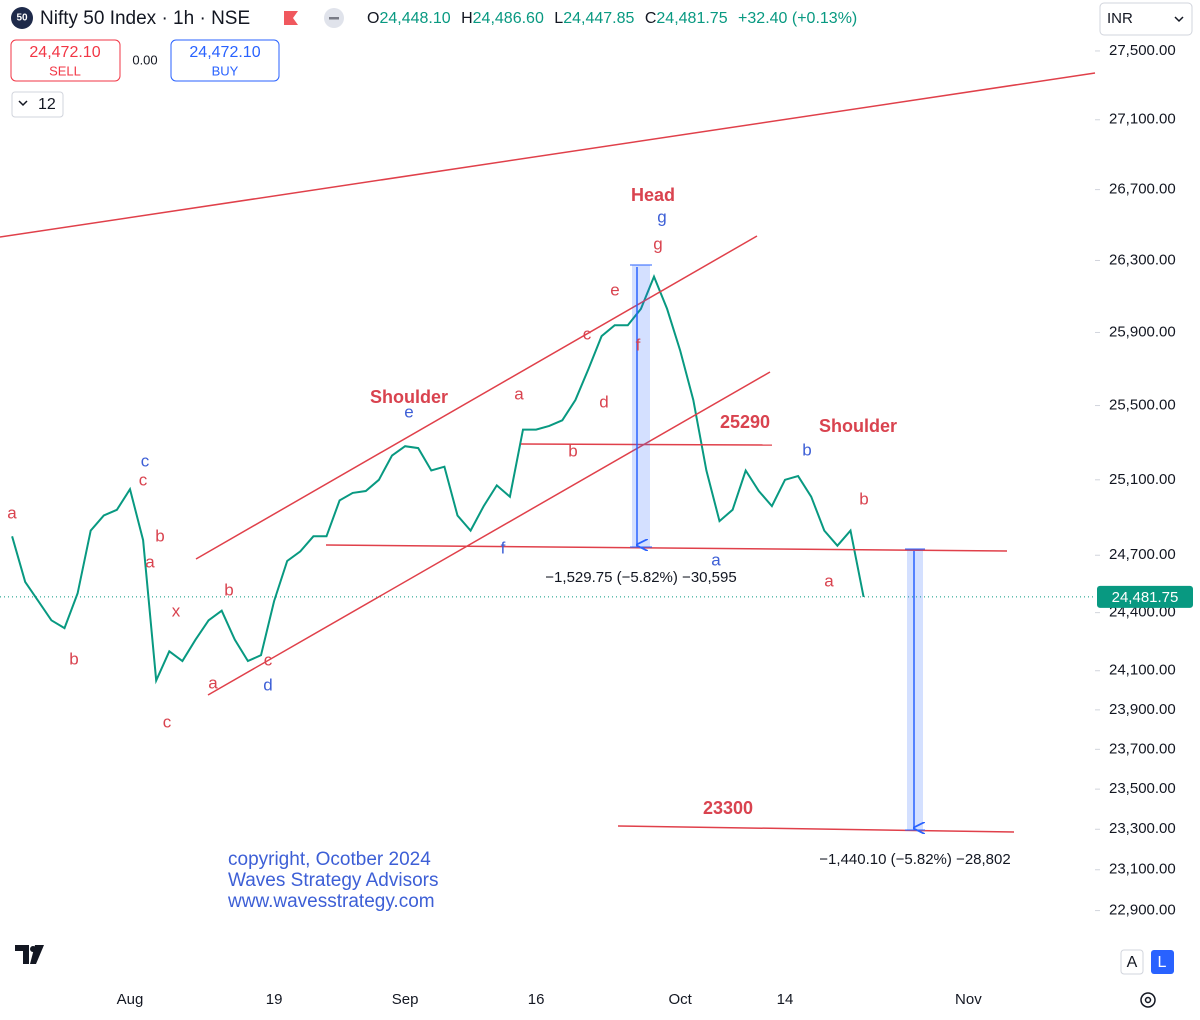 Image resolution: width=1200 pixels, height=1020 pixels. Describe the element at coordinates (29, 954) in the screenshot. I see `tv-logo` at that location.